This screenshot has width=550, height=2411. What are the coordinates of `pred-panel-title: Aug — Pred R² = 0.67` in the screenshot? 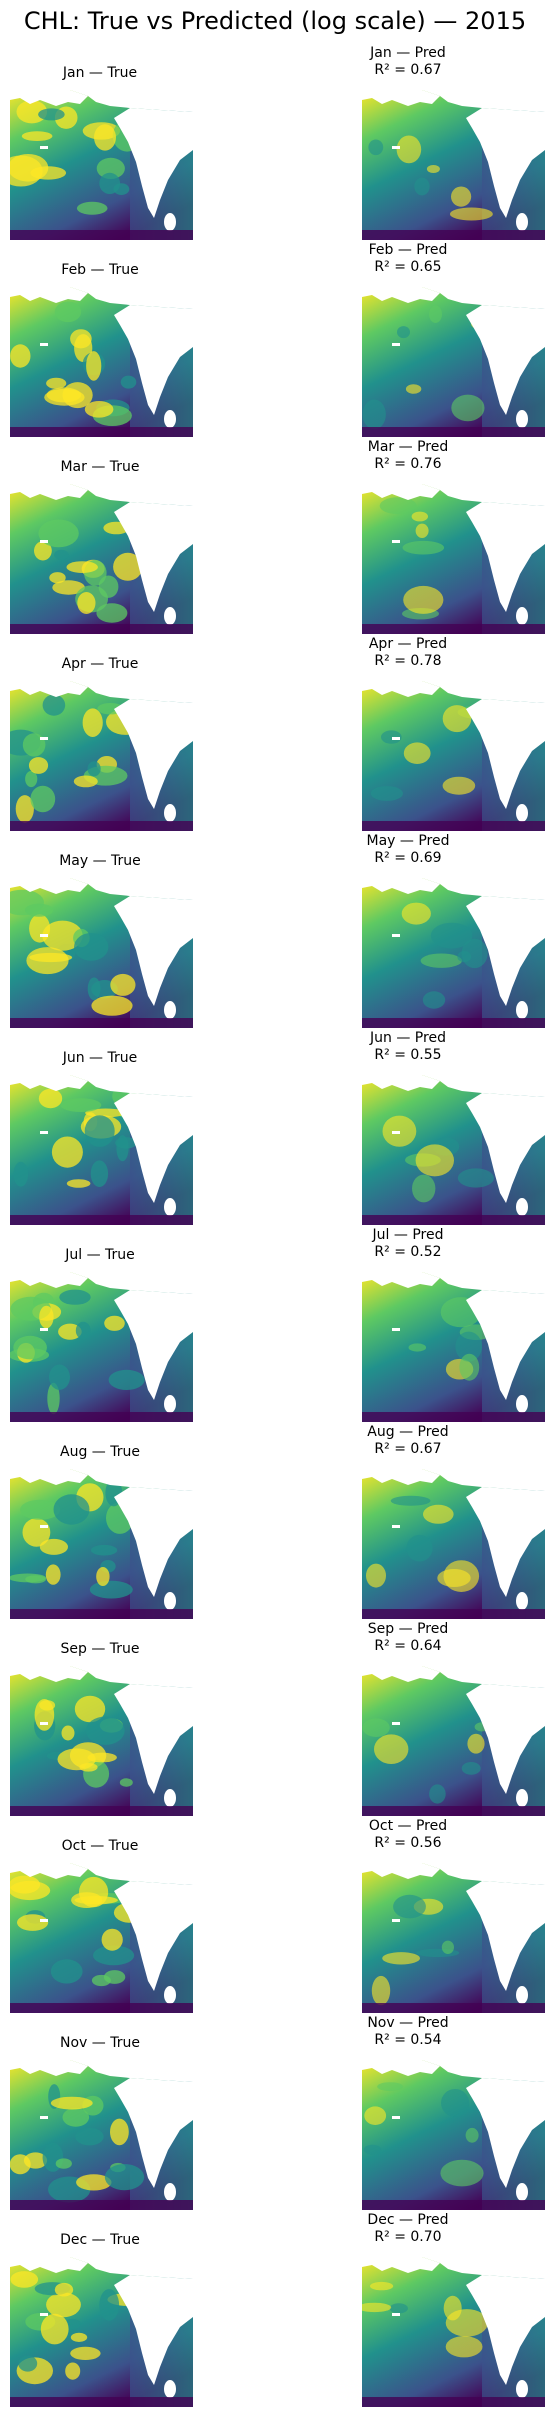 It's located at (408, 1441).